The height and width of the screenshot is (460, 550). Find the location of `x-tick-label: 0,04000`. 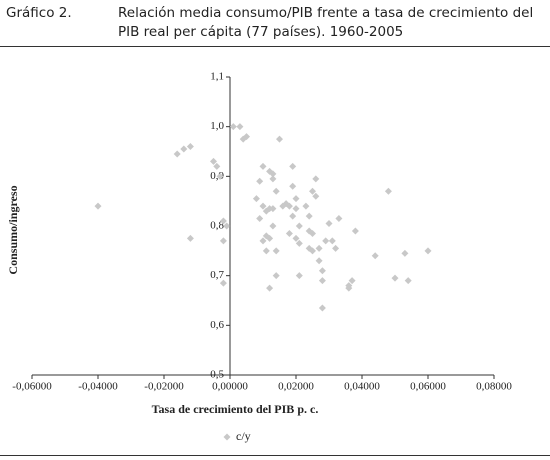

x-tick-label: 0,04000 is located at coordinates (362, 387).